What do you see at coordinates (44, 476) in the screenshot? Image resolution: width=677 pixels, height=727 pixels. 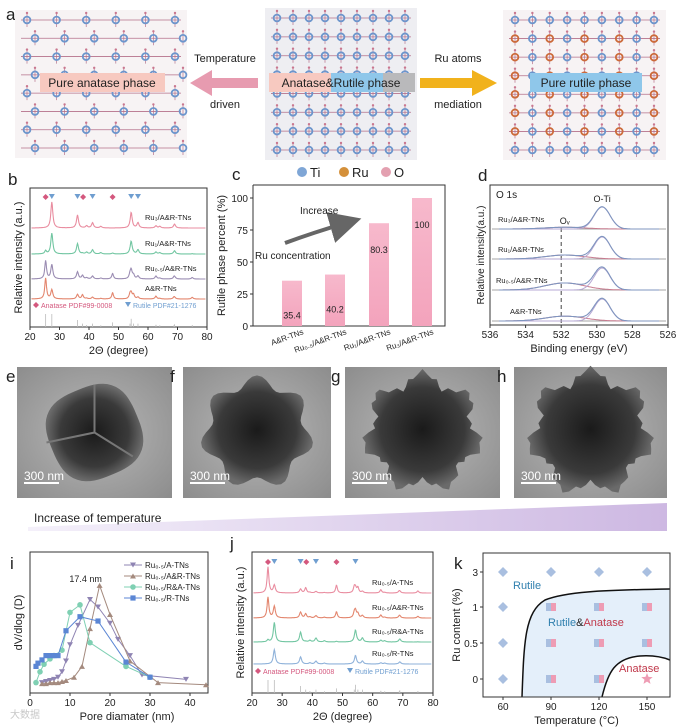 I see `scale-bar-label: 300 nm` at bounding box center [44, 476].